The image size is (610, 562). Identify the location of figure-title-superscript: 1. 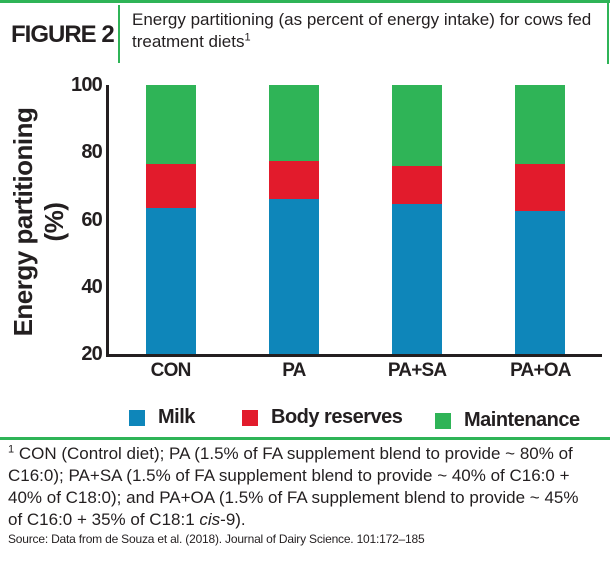
(247, 37).